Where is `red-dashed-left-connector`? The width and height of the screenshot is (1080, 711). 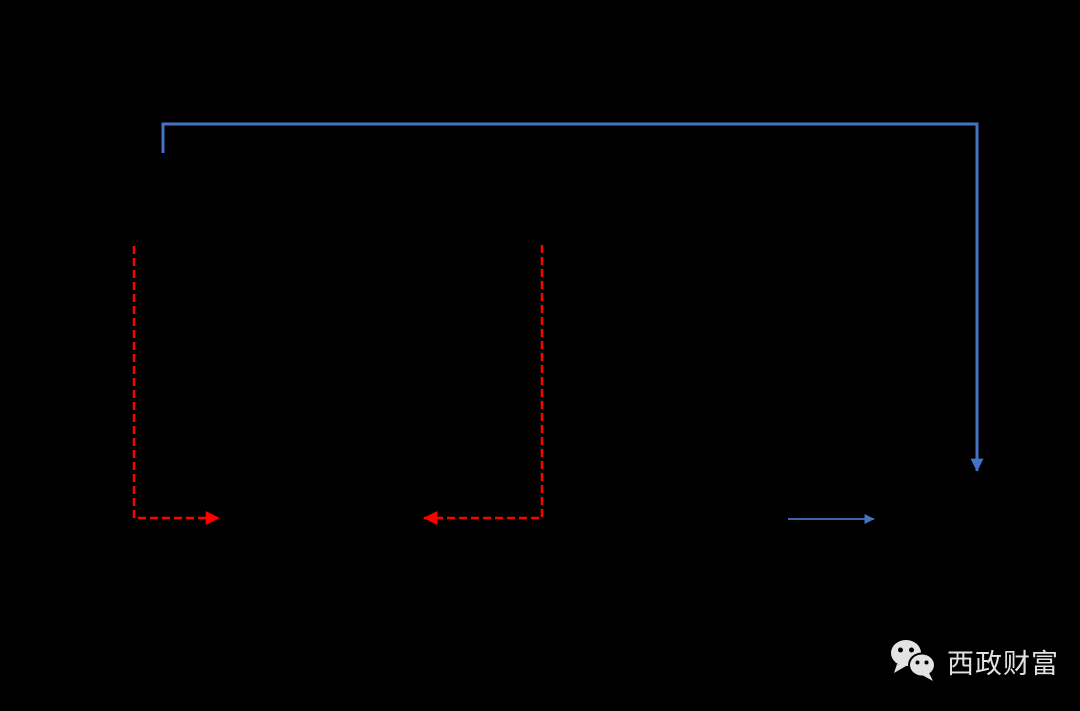
red-dashed-left-connector is located at coordinates (176, 385).